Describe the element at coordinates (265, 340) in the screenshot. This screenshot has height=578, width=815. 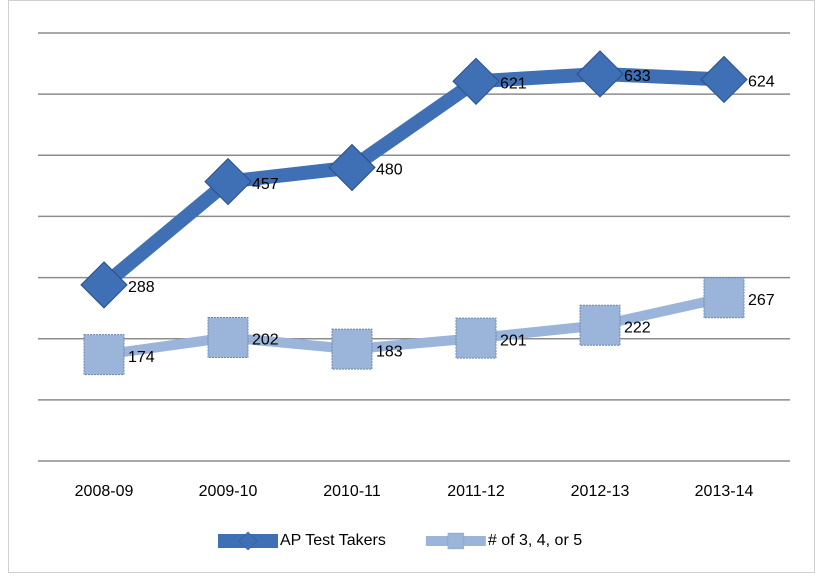
I see `data-label: 202` at that location.